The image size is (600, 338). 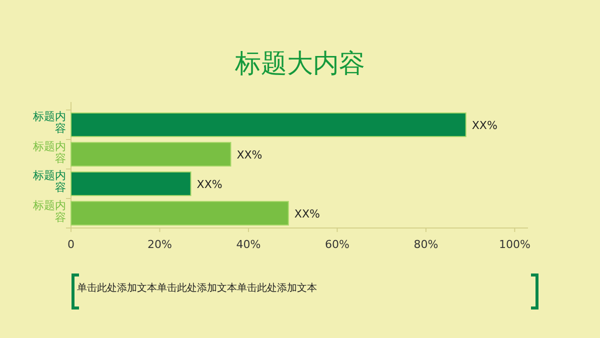 I want to click on x-tick-label: 20%, so click(x=160, y=244).